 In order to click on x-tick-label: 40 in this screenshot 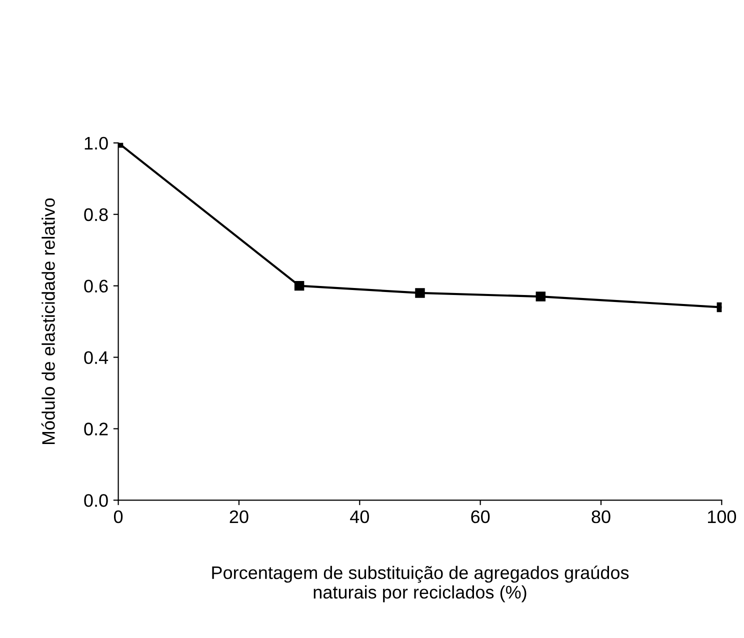, I will do `click(359, 517)`.